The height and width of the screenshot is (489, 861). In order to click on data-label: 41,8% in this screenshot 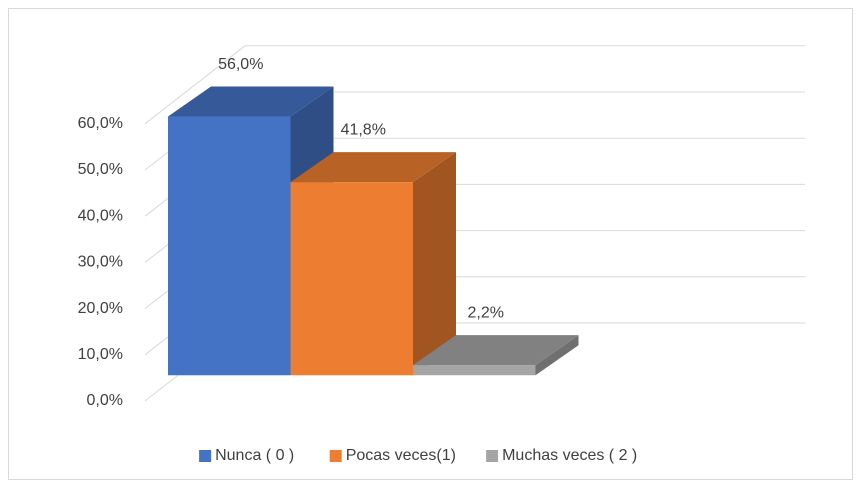, I will do `click(363, 129)`.